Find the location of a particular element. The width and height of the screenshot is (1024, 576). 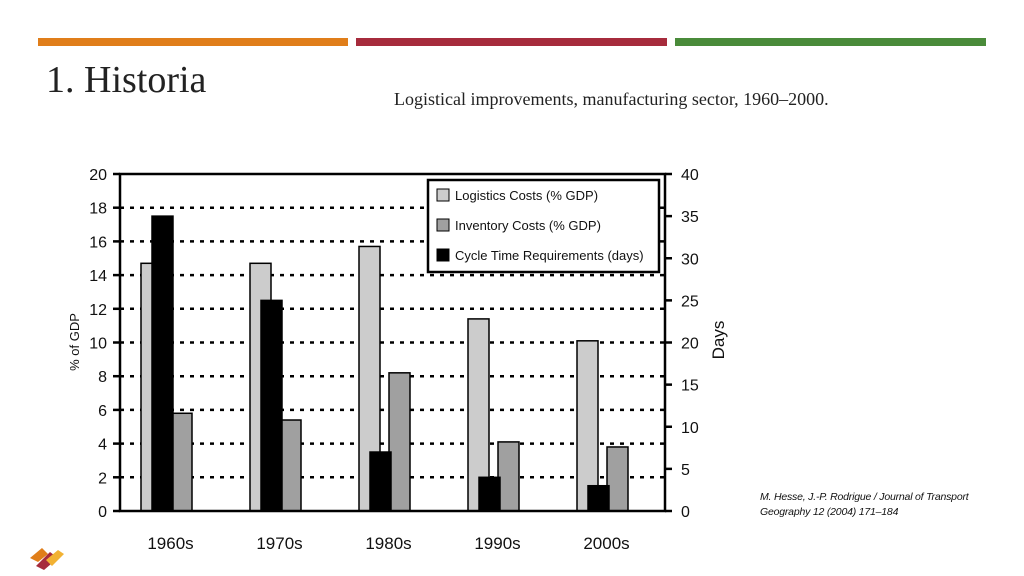

accent-bar-red is located at coordinates (511, 42).